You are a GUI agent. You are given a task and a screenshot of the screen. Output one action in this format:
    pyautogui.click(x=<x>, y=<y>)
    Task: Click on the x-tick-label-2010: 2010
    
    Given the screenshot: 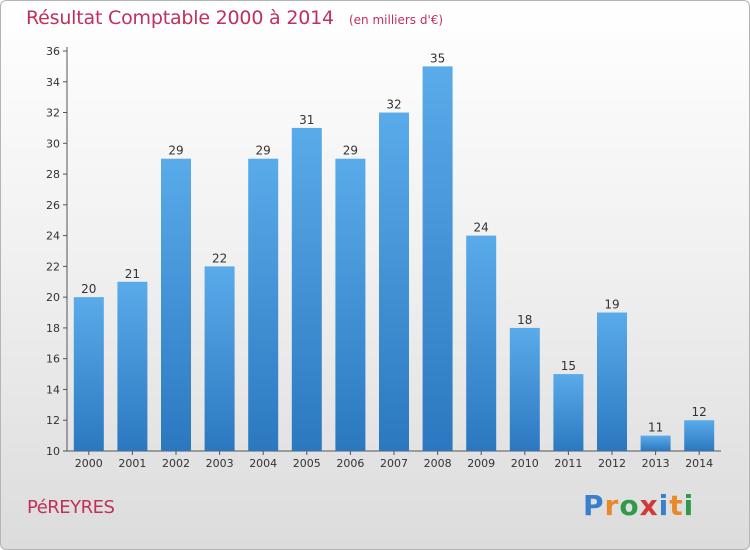 What is the action you would take?
    pyautogui.click(x=525, y=463)
    